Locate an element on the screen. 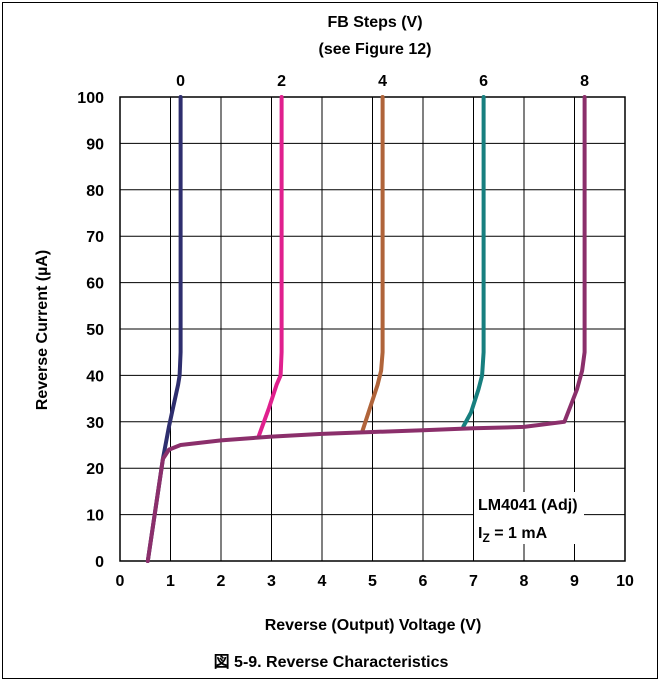  y-tick-label: 30 is located at coordinates (95, 423).